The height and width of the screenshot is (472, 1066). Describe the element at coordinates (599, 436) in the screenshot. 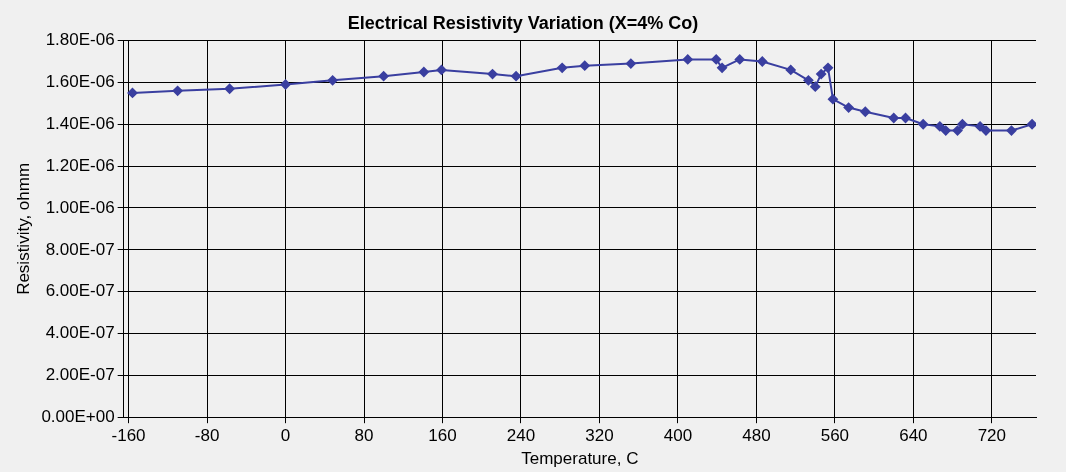

I see `x-tick-label: 320` at that location.